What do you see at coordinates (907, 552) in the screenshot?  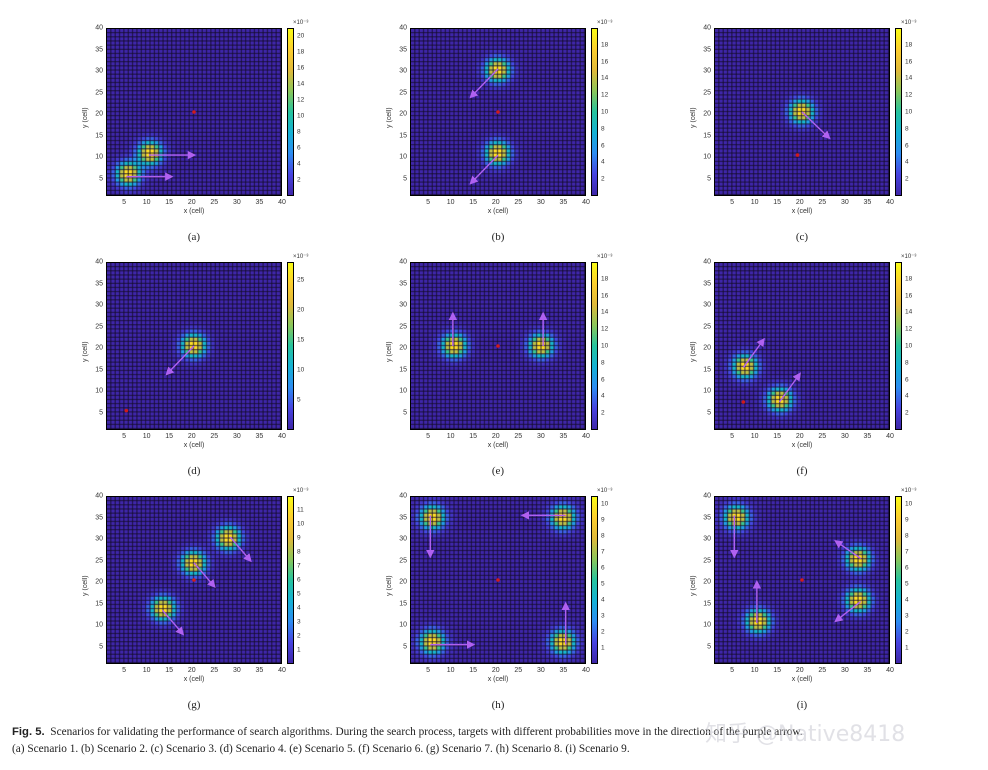 I see `colorbar-tick-label: 7` at bounding box center [907, 552].